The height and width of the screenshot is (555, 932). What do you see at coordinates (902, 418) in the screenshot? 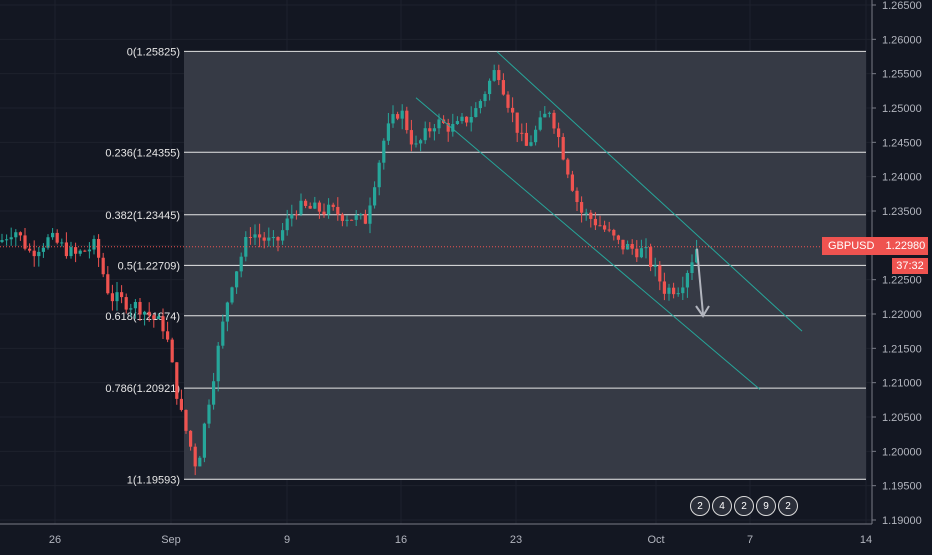
I see `price-tick-label: 1.20500` at bounding box center [902, 418].